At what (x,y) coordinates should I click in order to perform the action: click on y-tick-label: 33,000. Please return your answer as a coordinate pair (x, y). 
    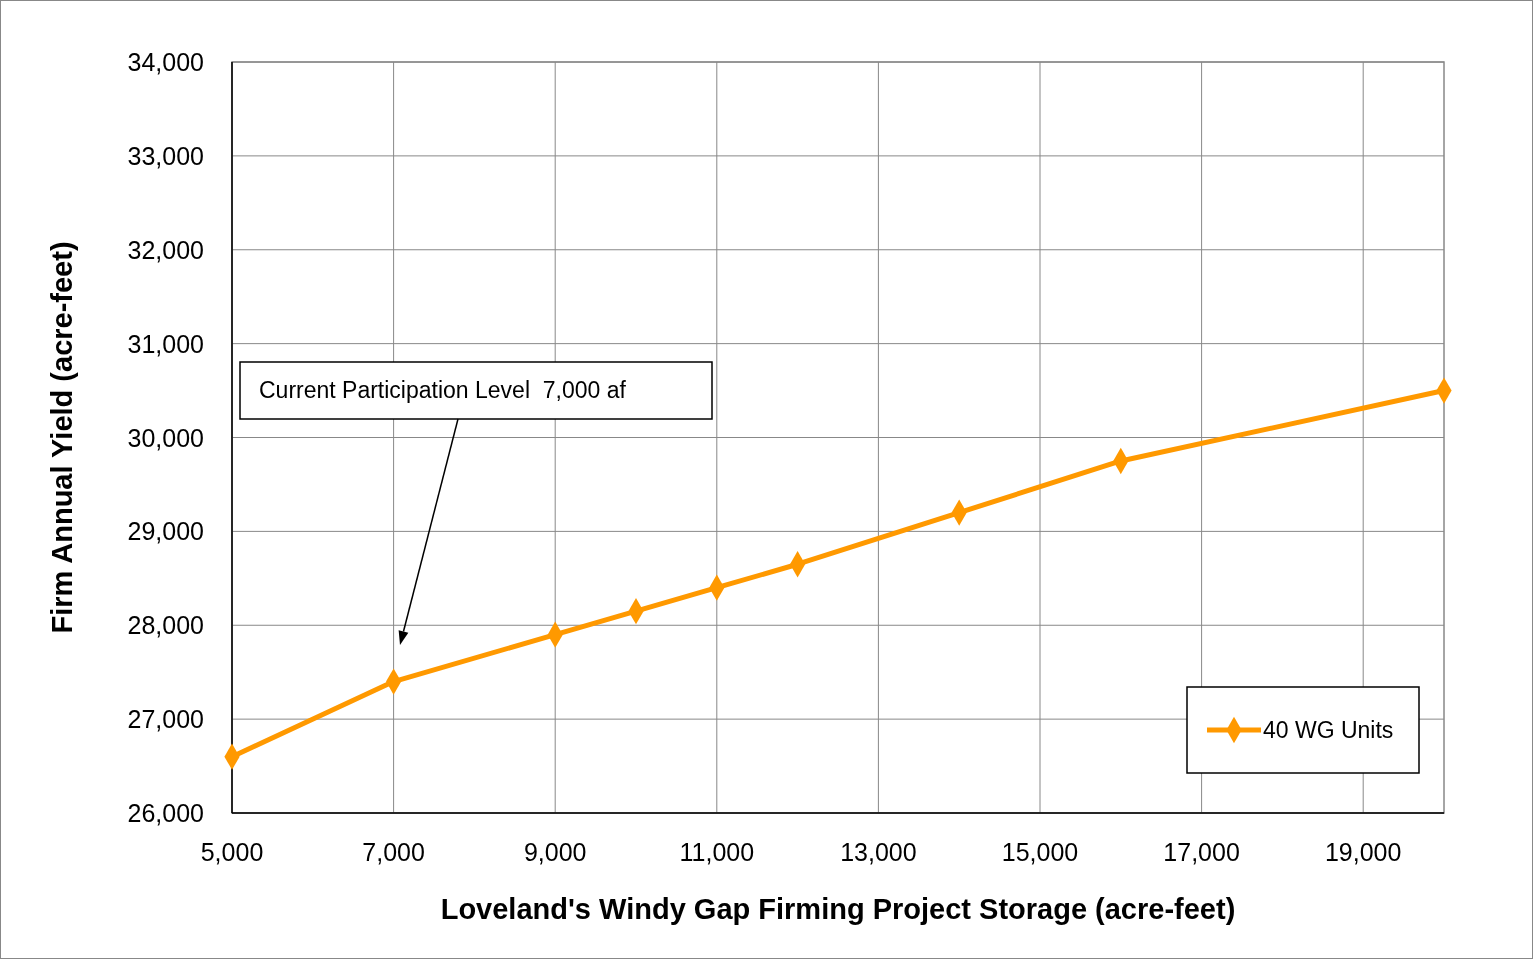
    Looking at the image, I should click on (165, 155).